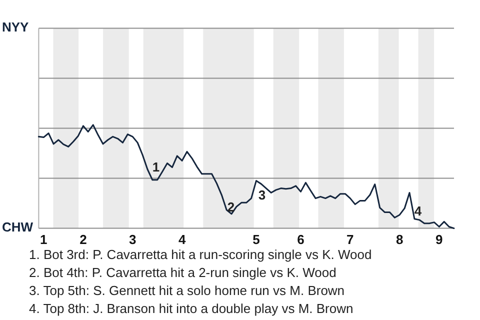 Image resolution: width=480 pixels, height=320 pixels. Describe the element at coordinates (182, 272) in the screenshot. I see `text: 2. Bot 4th: P. Cavarretta hit a 2-run single vs K. Wood` at that location.